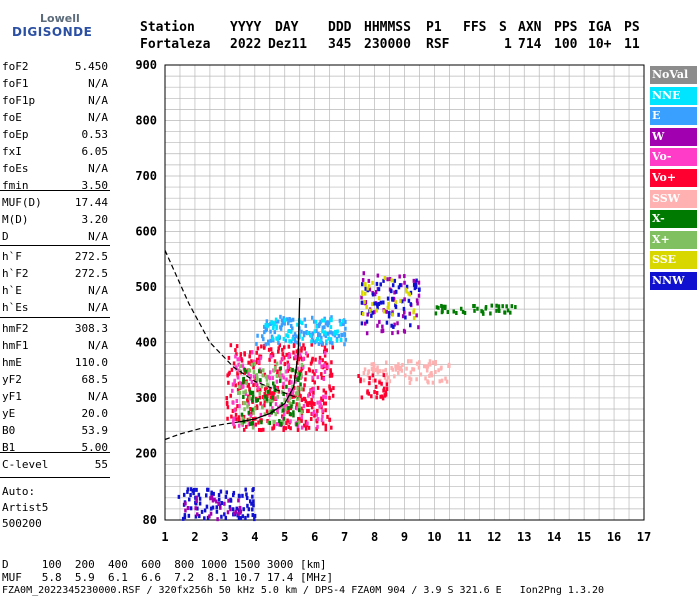  What do you see at coordinates (284, 537) in the screenshot?
I see `x-tick-label: 5` at bounding box center [284, 537].